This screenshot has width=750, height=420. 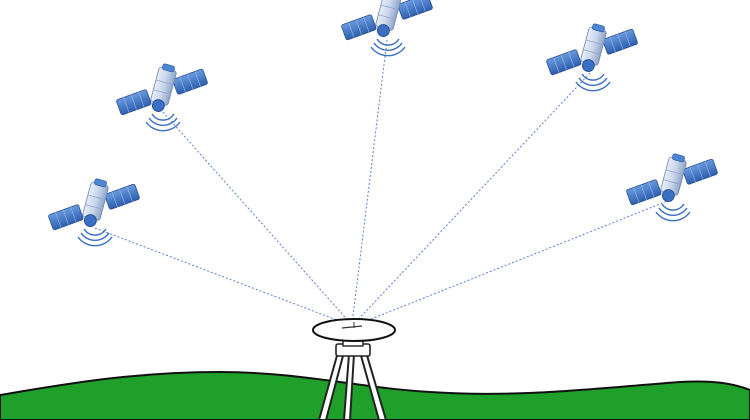 What do you see at coordinates (354, 330) in the screenshot?
I see `antenna-disc` at bounding box center [354, 330].